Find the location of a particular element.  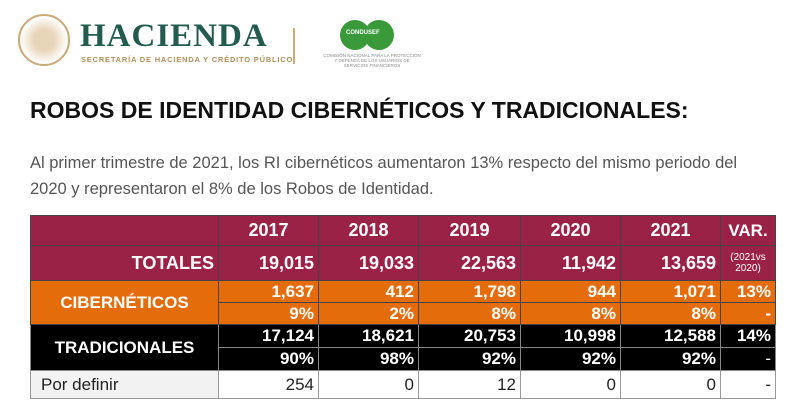

cell: 2% is located at coordinates (368, 313).